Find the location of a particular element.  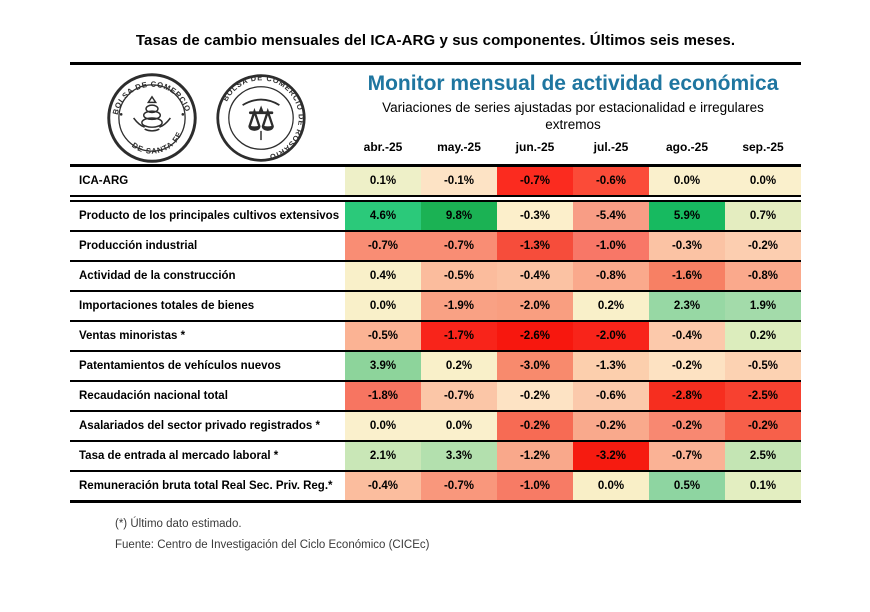

value-cell: -2.8% is located at coordinates (687, 396).